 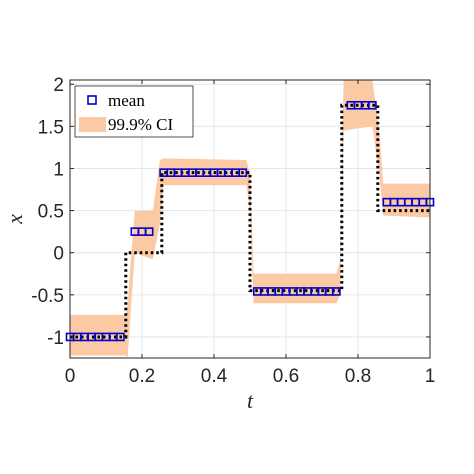 I want to click on x-tick-label: 0.6, so click(x=286, y=376).